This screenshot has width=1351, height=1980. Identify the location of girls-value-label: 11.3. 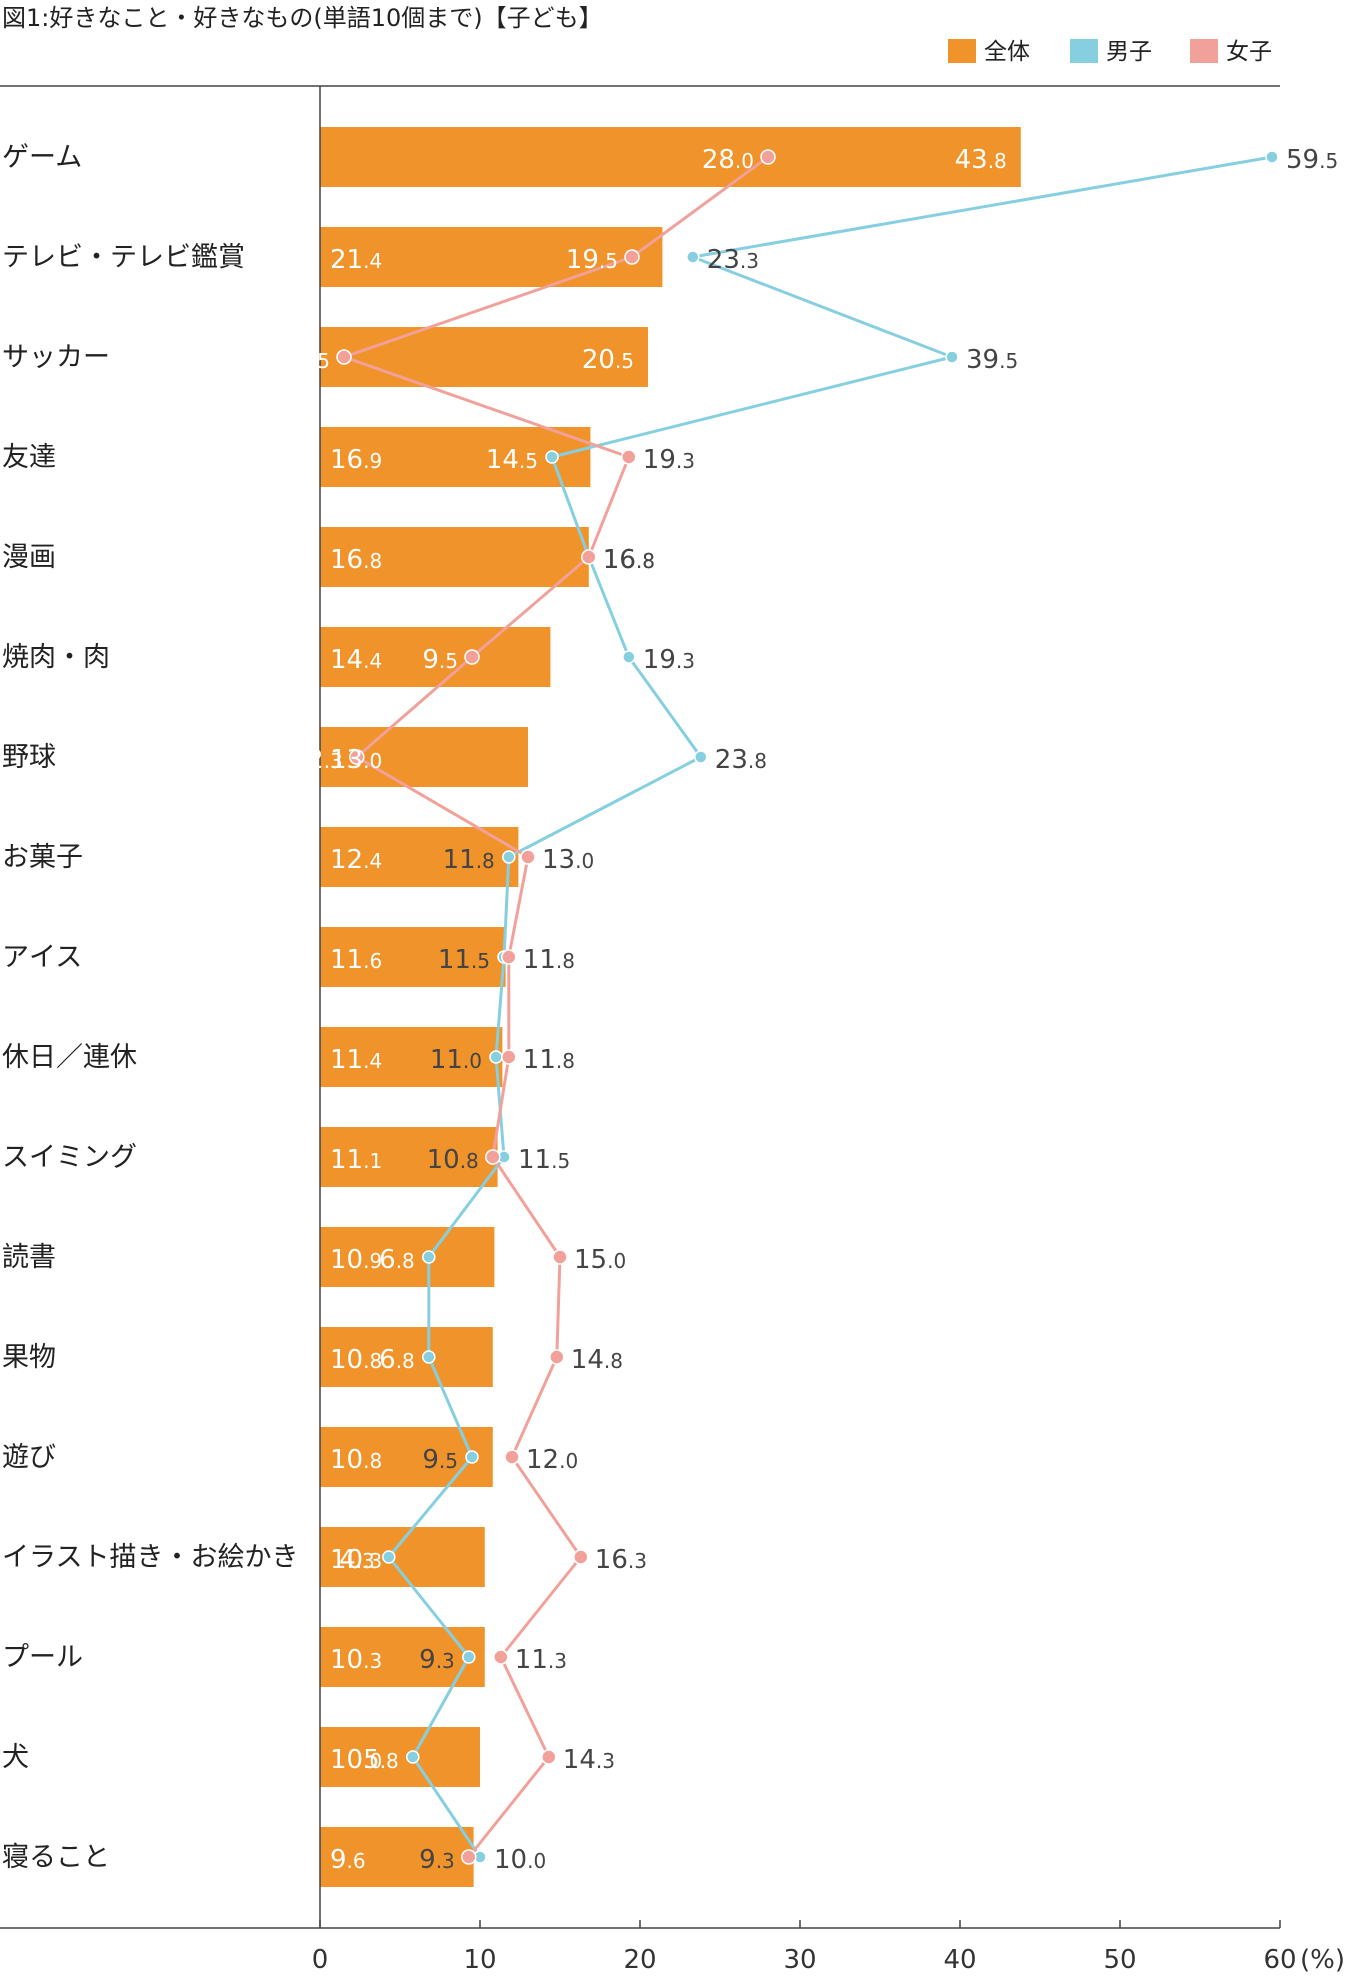
(541, 1660).